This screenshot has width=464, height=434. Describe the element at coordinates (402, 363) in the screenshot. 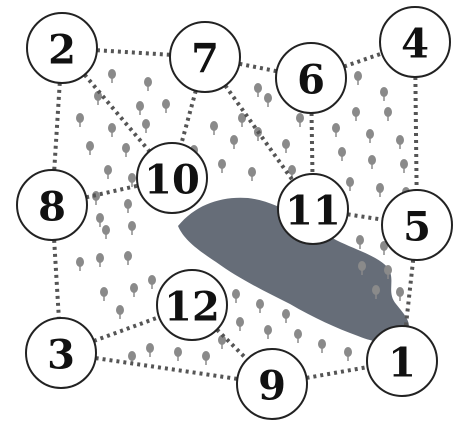

I see `node-label: 1` at that location.